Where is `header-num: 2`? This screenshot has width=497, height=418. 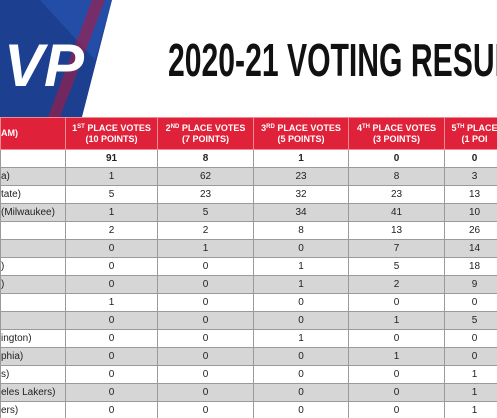 header-num: 2 is located at coordinates (168, 128).